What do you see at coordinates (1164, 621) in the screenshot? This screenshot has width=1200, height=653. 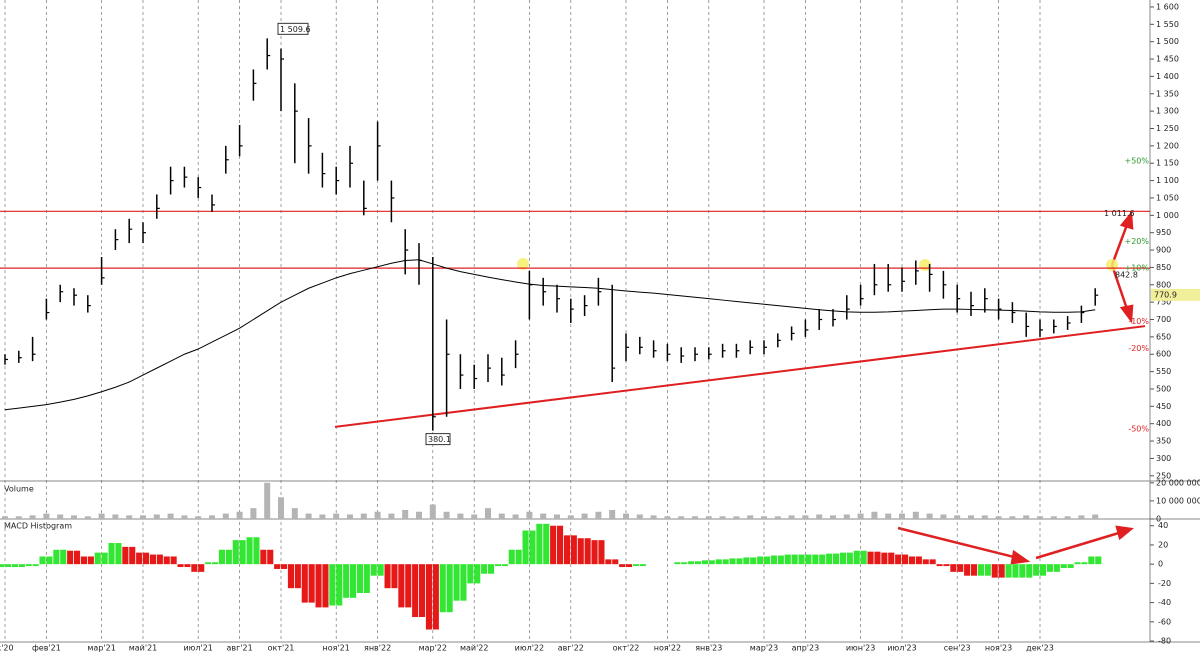 I see `y-tick-label: -60` at bounding box center [1164, 621].